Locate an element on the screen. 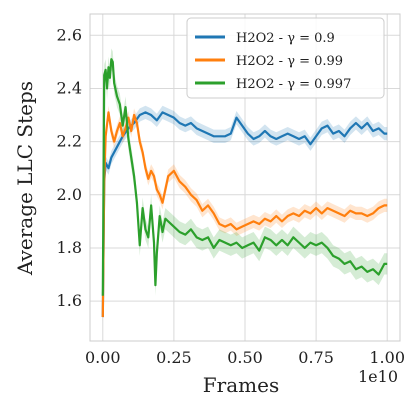  x-tick-label: 1.00 is located at coordinates (387, 357).